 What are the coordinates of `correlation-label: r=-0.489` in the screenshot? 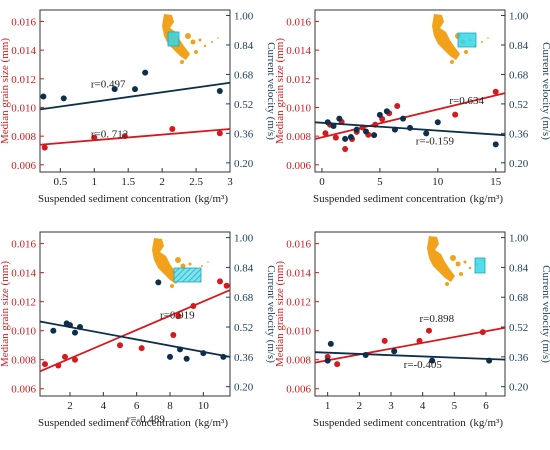 It's located at (146, 419).